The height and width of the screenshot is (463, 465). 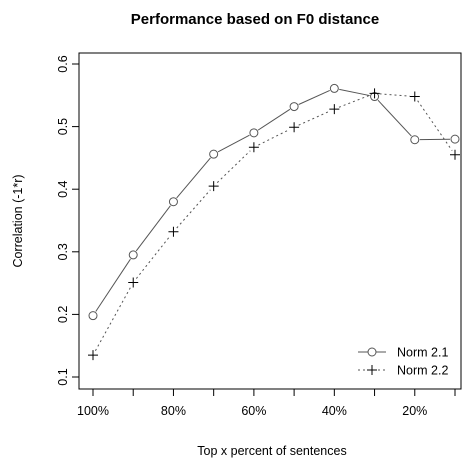 I want to click on y-axis-label: Correlation (-1*r), so click(x=18, y=220).